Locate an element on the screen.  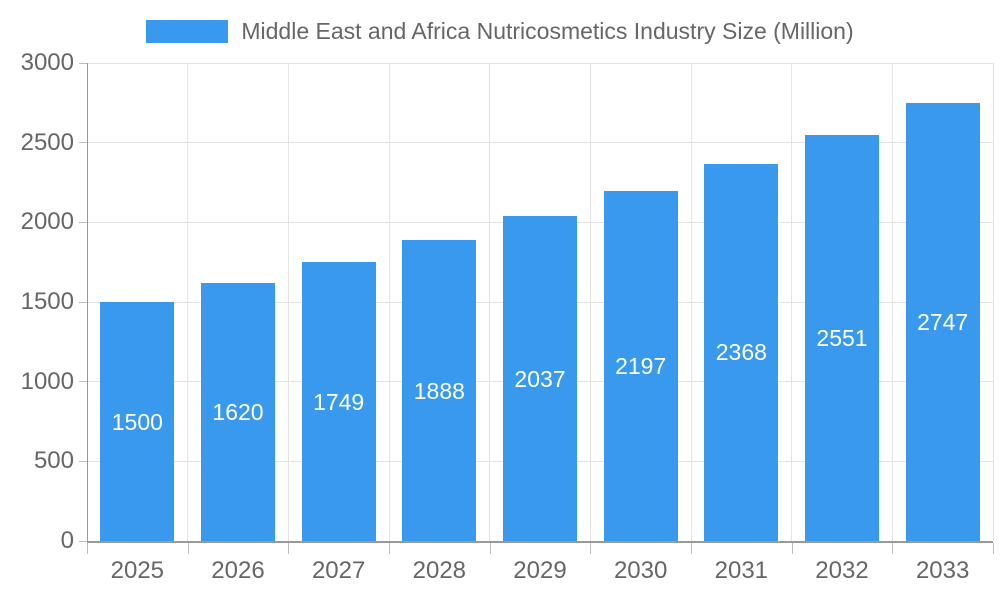
y-axis-tick-label: 500 is located at coordinates (53, 461).